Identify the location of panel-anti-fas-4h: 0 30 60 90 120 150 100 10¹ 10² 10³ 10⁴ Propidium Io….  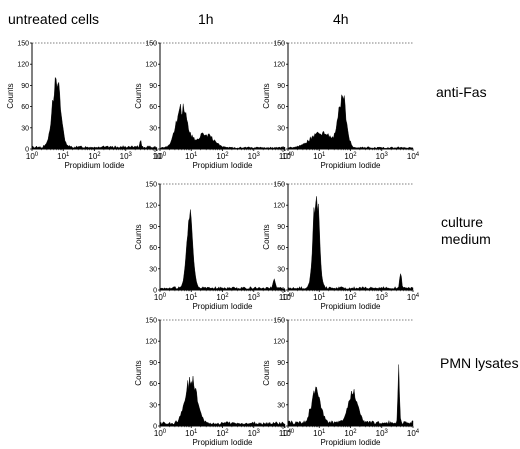
(341, 106).